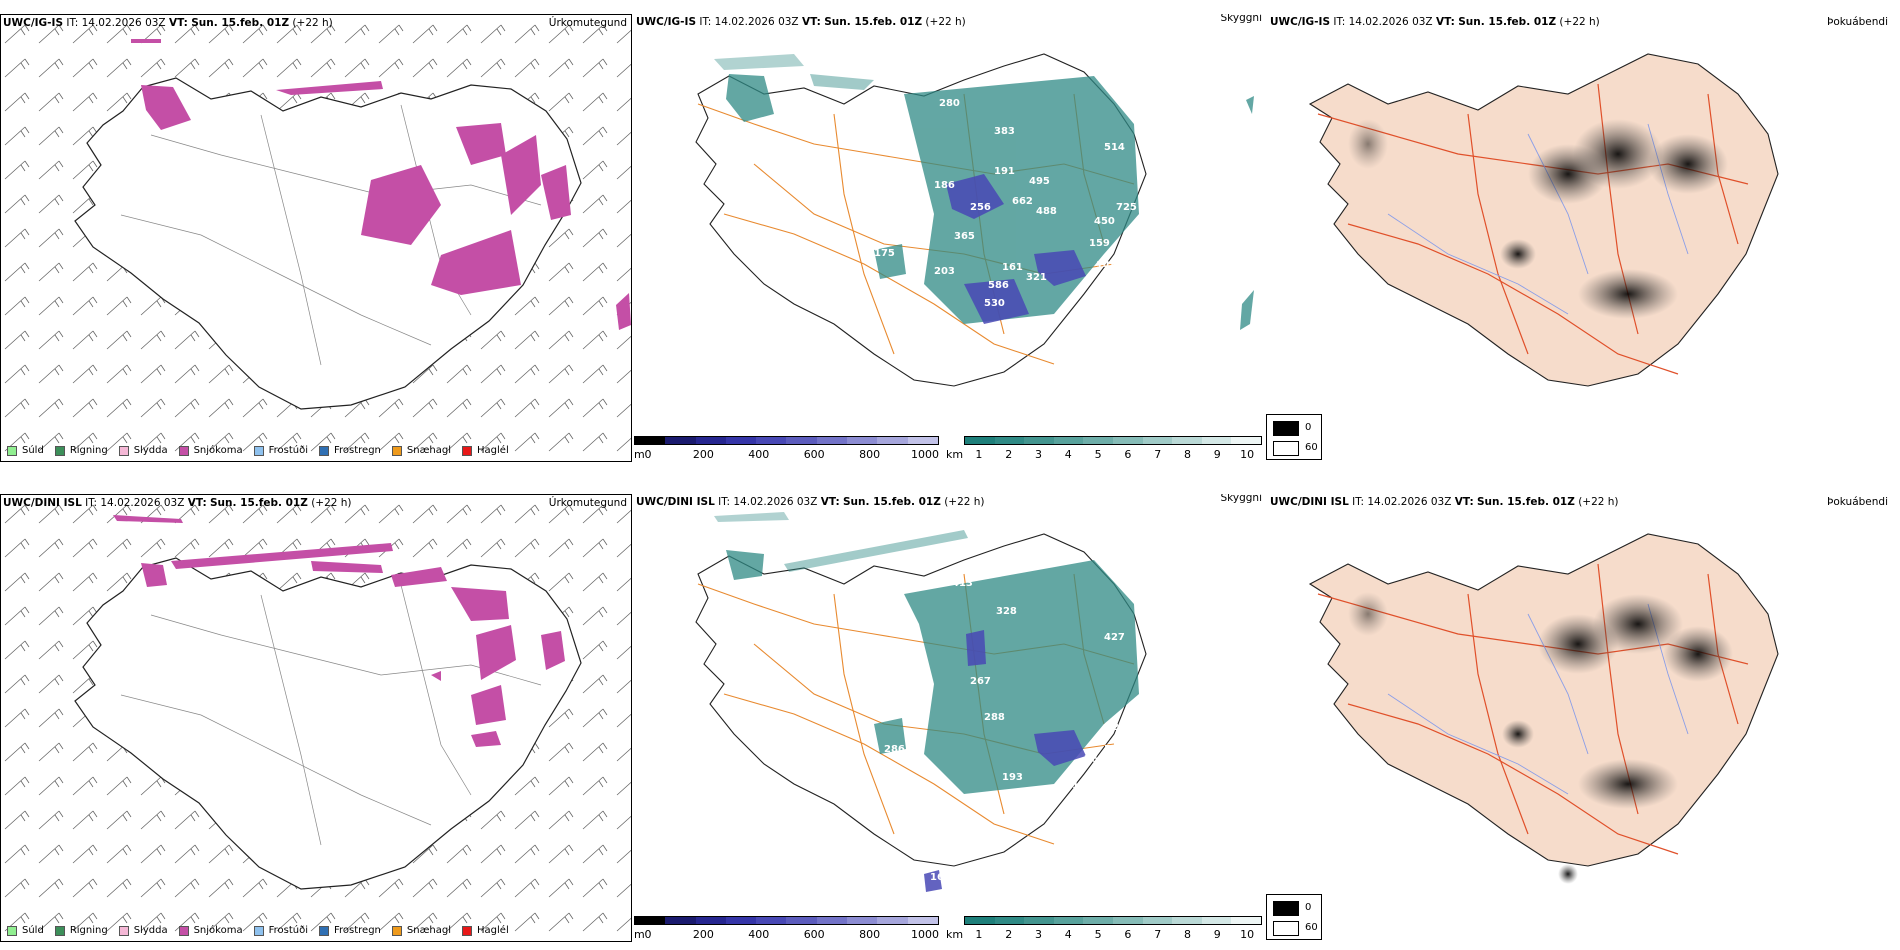 Image resolution: width=1900 pixels, height=950 pixels. I want to click on height-label: 265, so click(1094, 759).